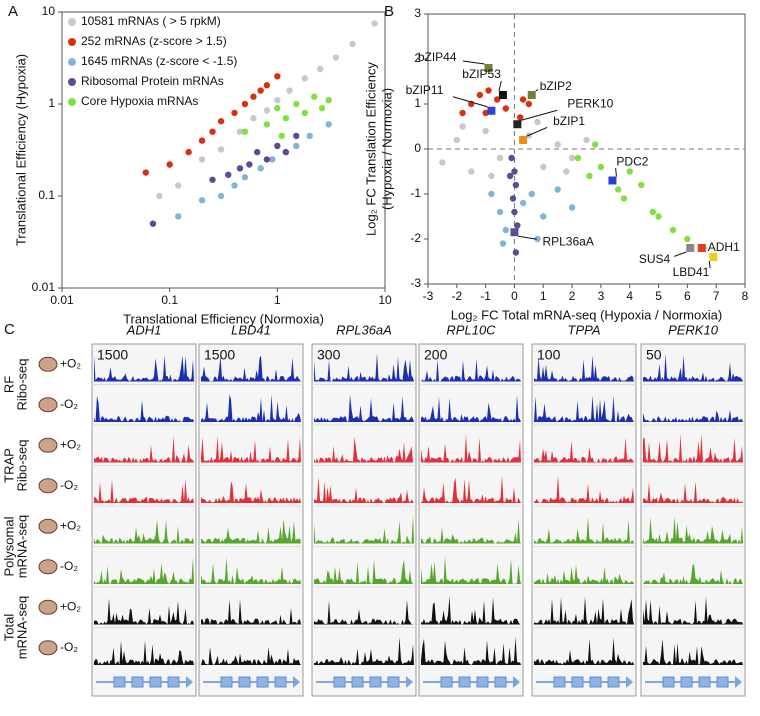 This screenshot has width=760, height=716. Describe the element at coordinates (425, 90) in the screenshot. I see `annotation-label: bZIP11` at that location.